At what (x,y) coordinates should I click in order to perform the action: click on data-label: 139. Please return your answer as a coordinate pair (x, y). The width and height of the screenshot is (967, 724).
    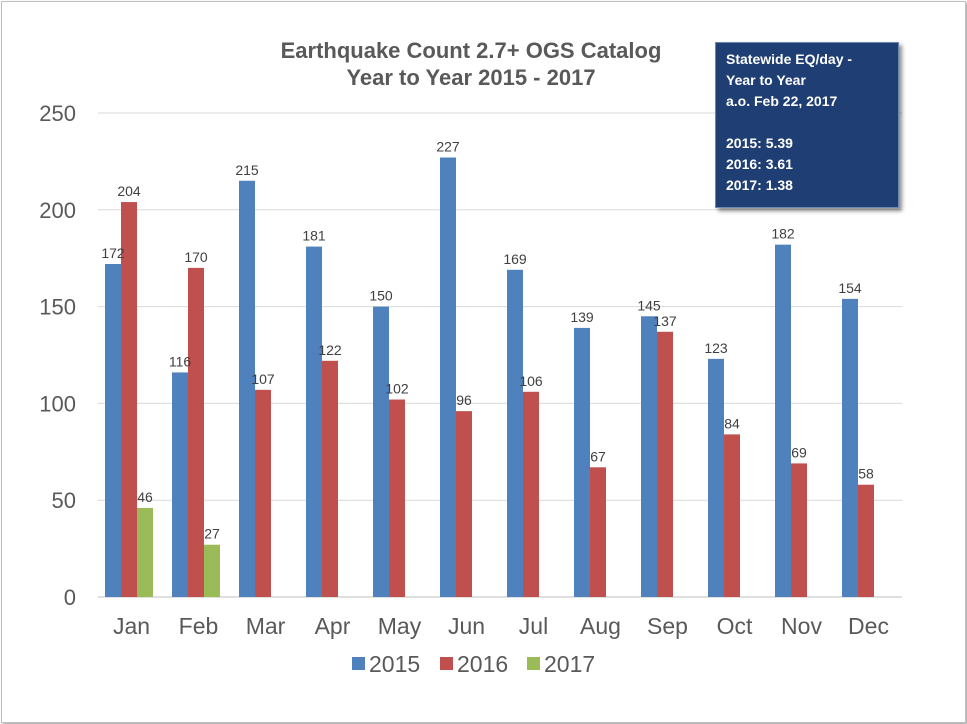
    Looking at the image, I should click on (582, 317).